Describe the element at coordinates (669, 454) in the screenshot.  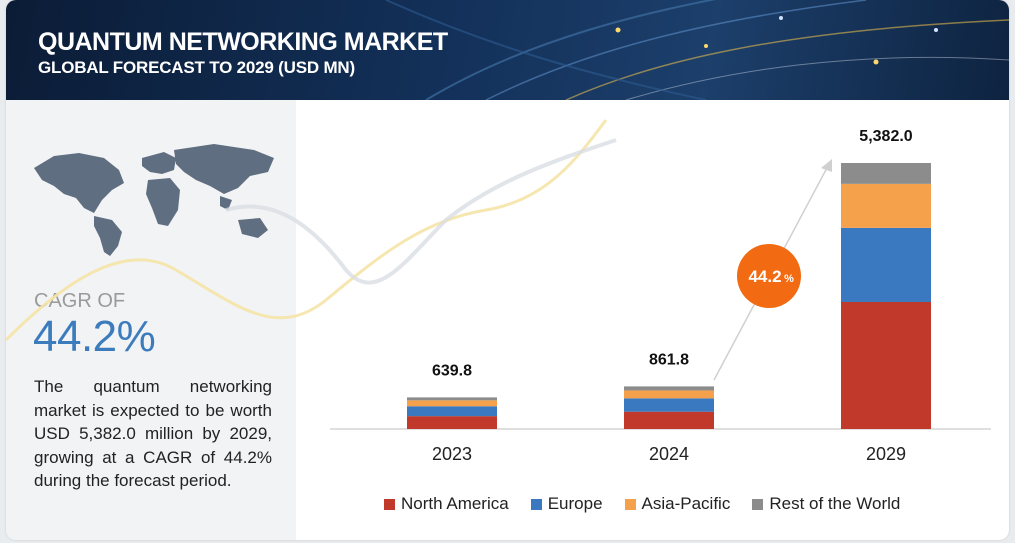
I see `x-tick-label: 2024` at that location.